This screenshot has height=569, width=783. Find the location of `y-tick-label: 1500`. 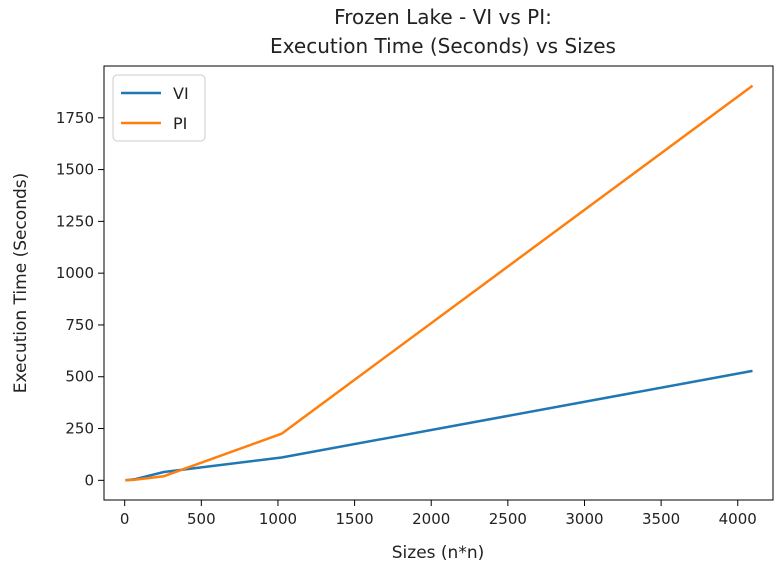

y-tick-label: 1500 is located at coordinates (75, 170).